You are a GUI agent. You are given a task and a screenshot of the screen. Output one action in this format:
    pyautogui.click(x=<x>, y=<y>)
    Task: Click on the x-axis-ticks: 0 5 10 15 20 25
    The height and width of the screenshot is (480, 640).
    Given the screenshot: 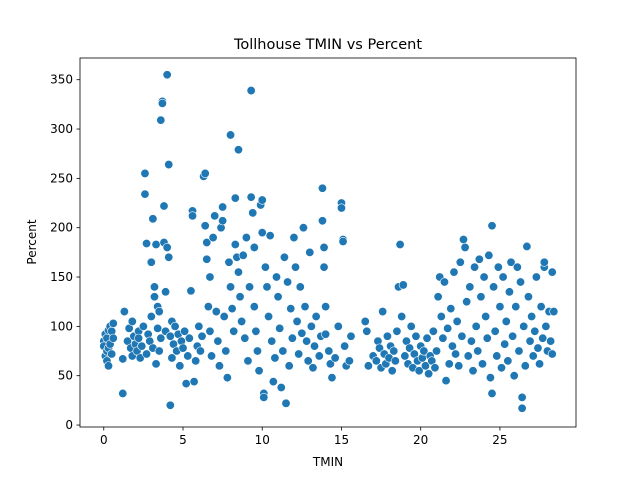 What is the action you would take?
    pyautogui.click(x=304, y=437)
    